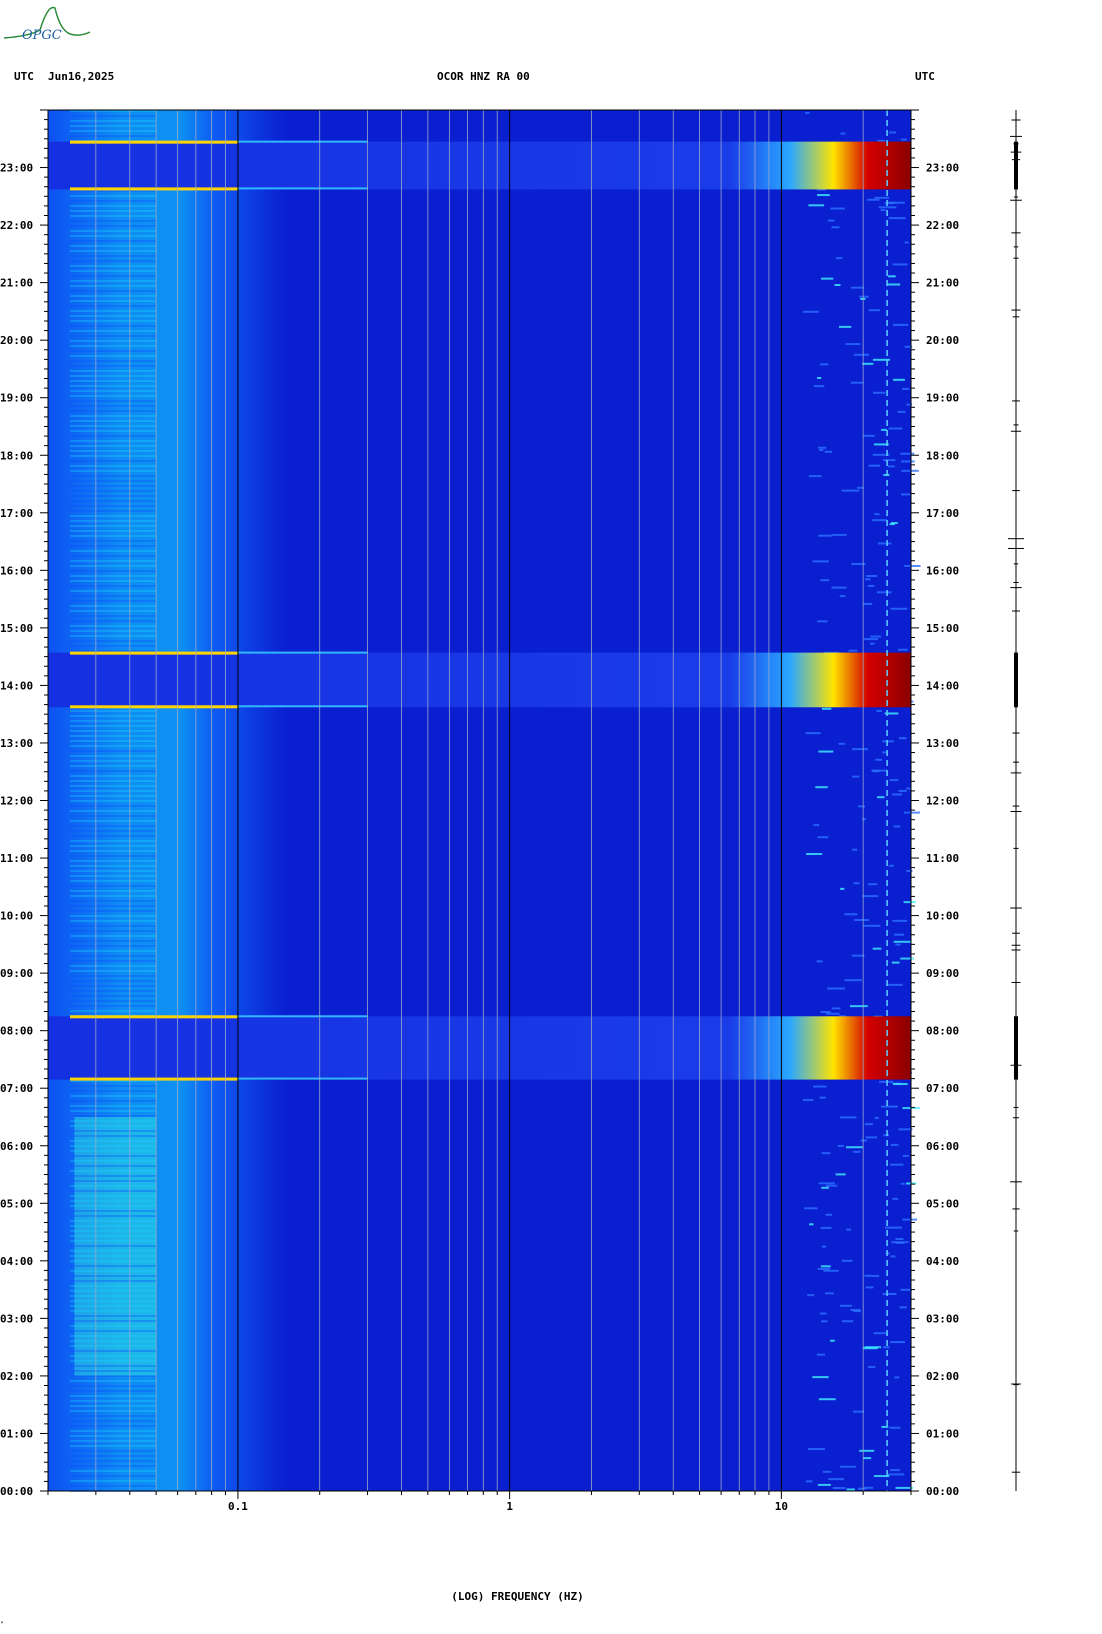 This screenshot has width=1102, height=1634. Describe the element at coordinates (81, 76) in the screenshot. I see `date-label: Jun16,2025` at that location.